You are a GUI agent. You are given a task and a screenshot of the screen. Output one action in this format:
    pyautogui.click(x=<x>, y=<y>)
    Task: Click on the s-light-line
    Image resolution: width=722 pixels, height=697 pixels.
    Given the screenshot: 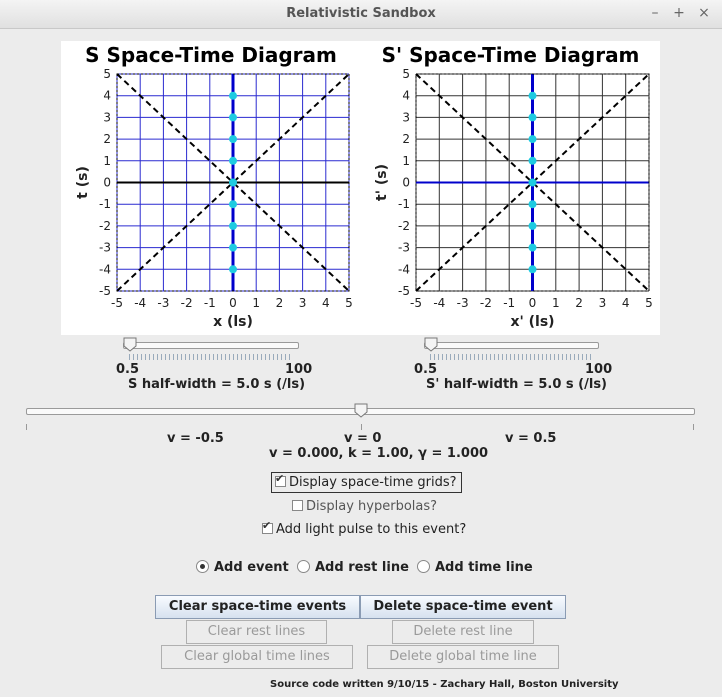 What is the action you would take?
    pyautogui.click(x=233, y=182)
    